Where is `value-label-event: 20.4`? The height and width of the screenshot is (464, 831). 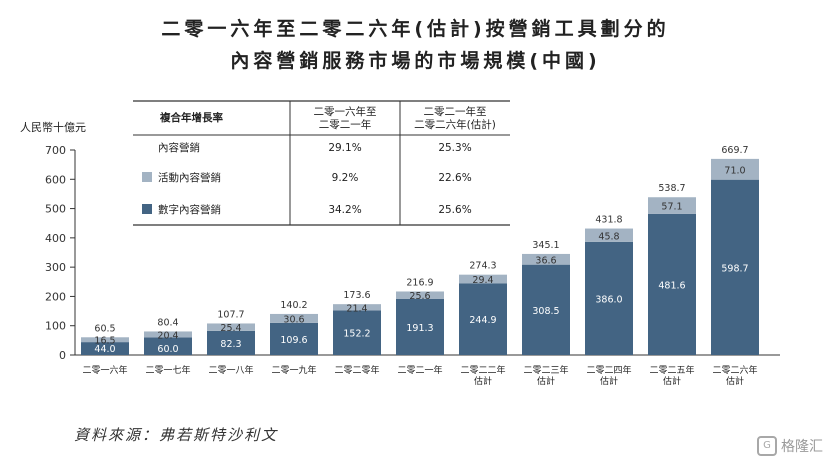
value-label-event: 20.4 is located at coordinates (167, 335).